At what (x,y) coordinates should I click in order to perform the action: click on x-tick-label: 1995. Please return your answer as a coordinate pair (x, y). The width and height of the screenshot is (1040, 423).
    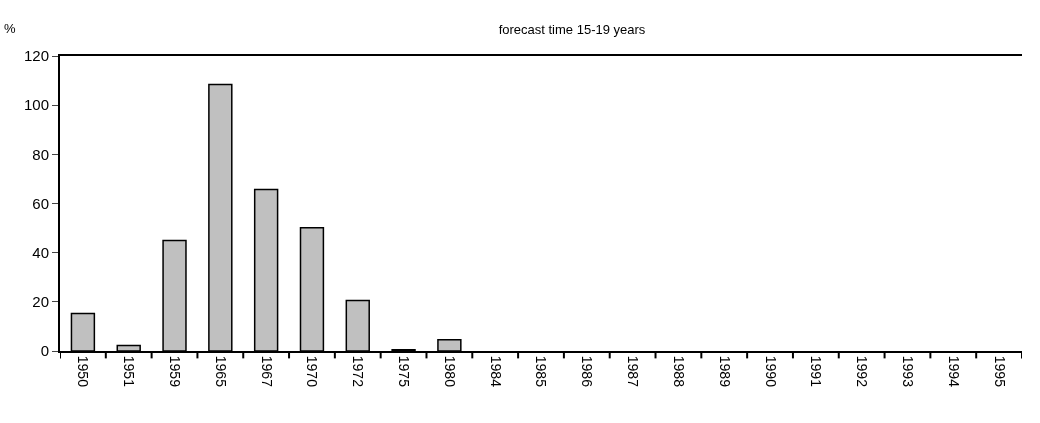
    Looking at the image, I should click on (999, 371).